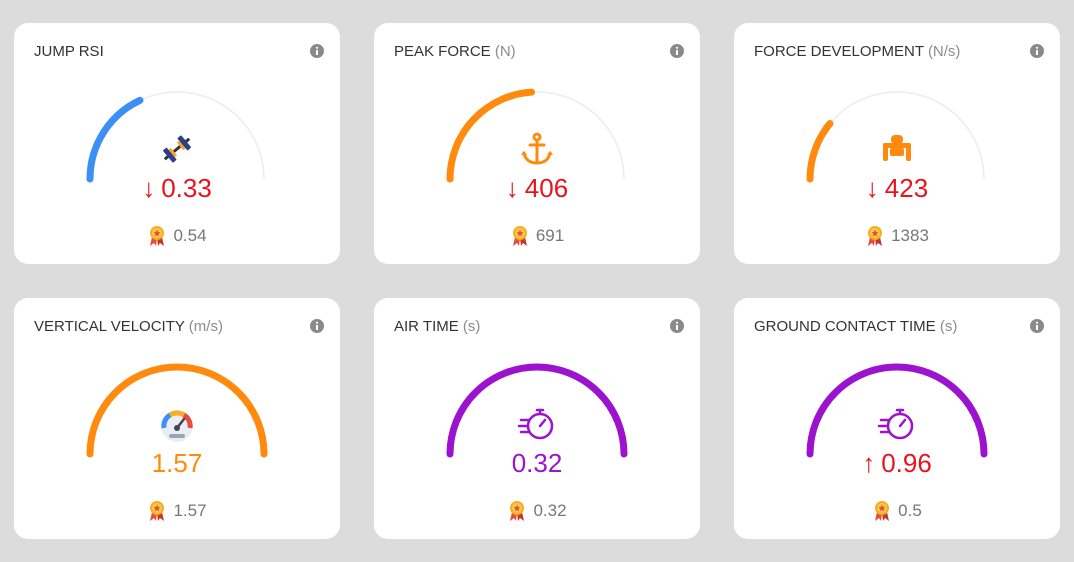  Describe the element at coordinates (537, 148) in the screenshot. I see `anchor-icon` at that location.